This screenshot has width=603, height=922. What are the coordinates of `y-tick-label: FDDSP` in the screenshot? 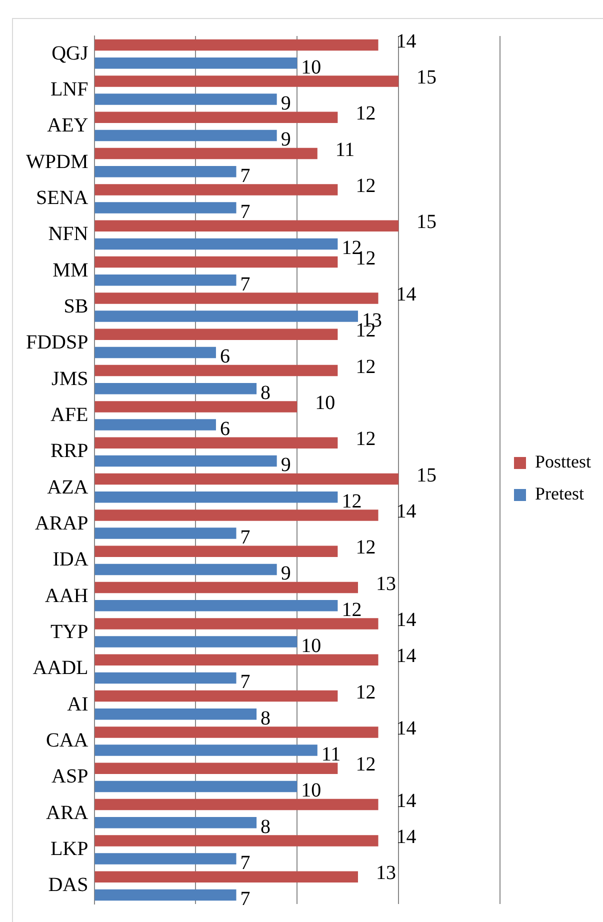 It's located at (57, 343).